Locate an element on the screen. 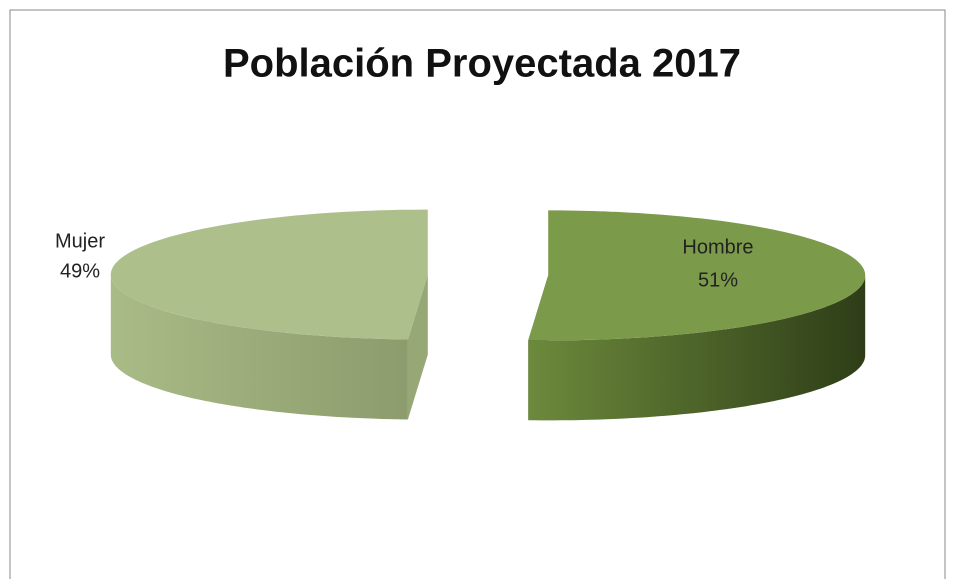 The width and height of the screenshot is (955, 579). data-label-value: 51% is located at coordinates (718, 280).